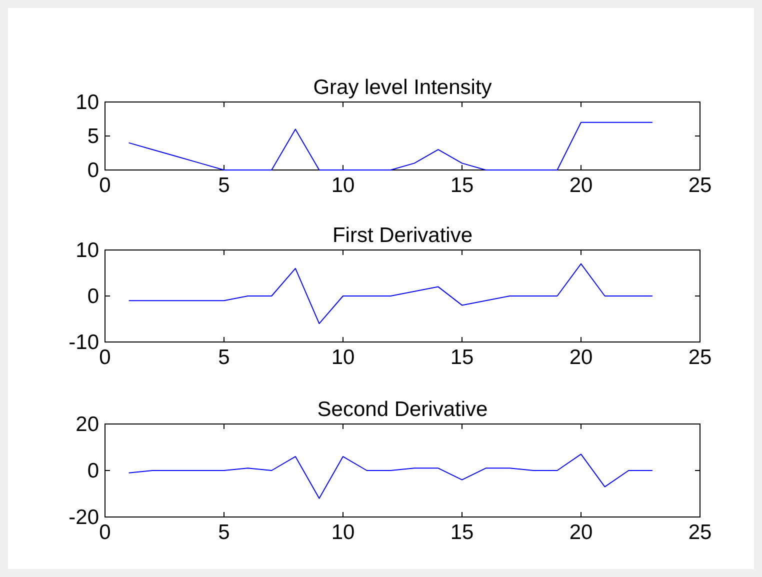 The width and height of the screenshot is (762, 577). Describe the element at coordinates (83, 517) in the screenshot. I see `y-tick-label: -20` at that location.